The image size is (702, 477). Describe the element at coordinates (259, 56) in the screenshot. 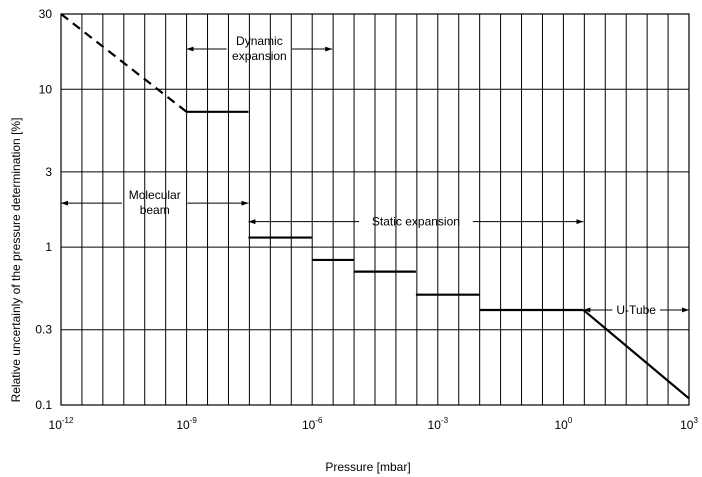

I see `dynamic-expansion-label-line: expansion` at that location.